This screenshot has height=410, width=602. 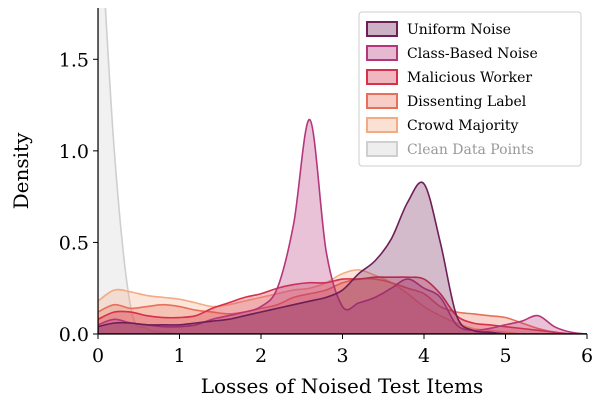 What do you see at coordinates (74, 243) in the screenshot?
I see `y-tick-label: 0.5` at bounding box center [74, 243].